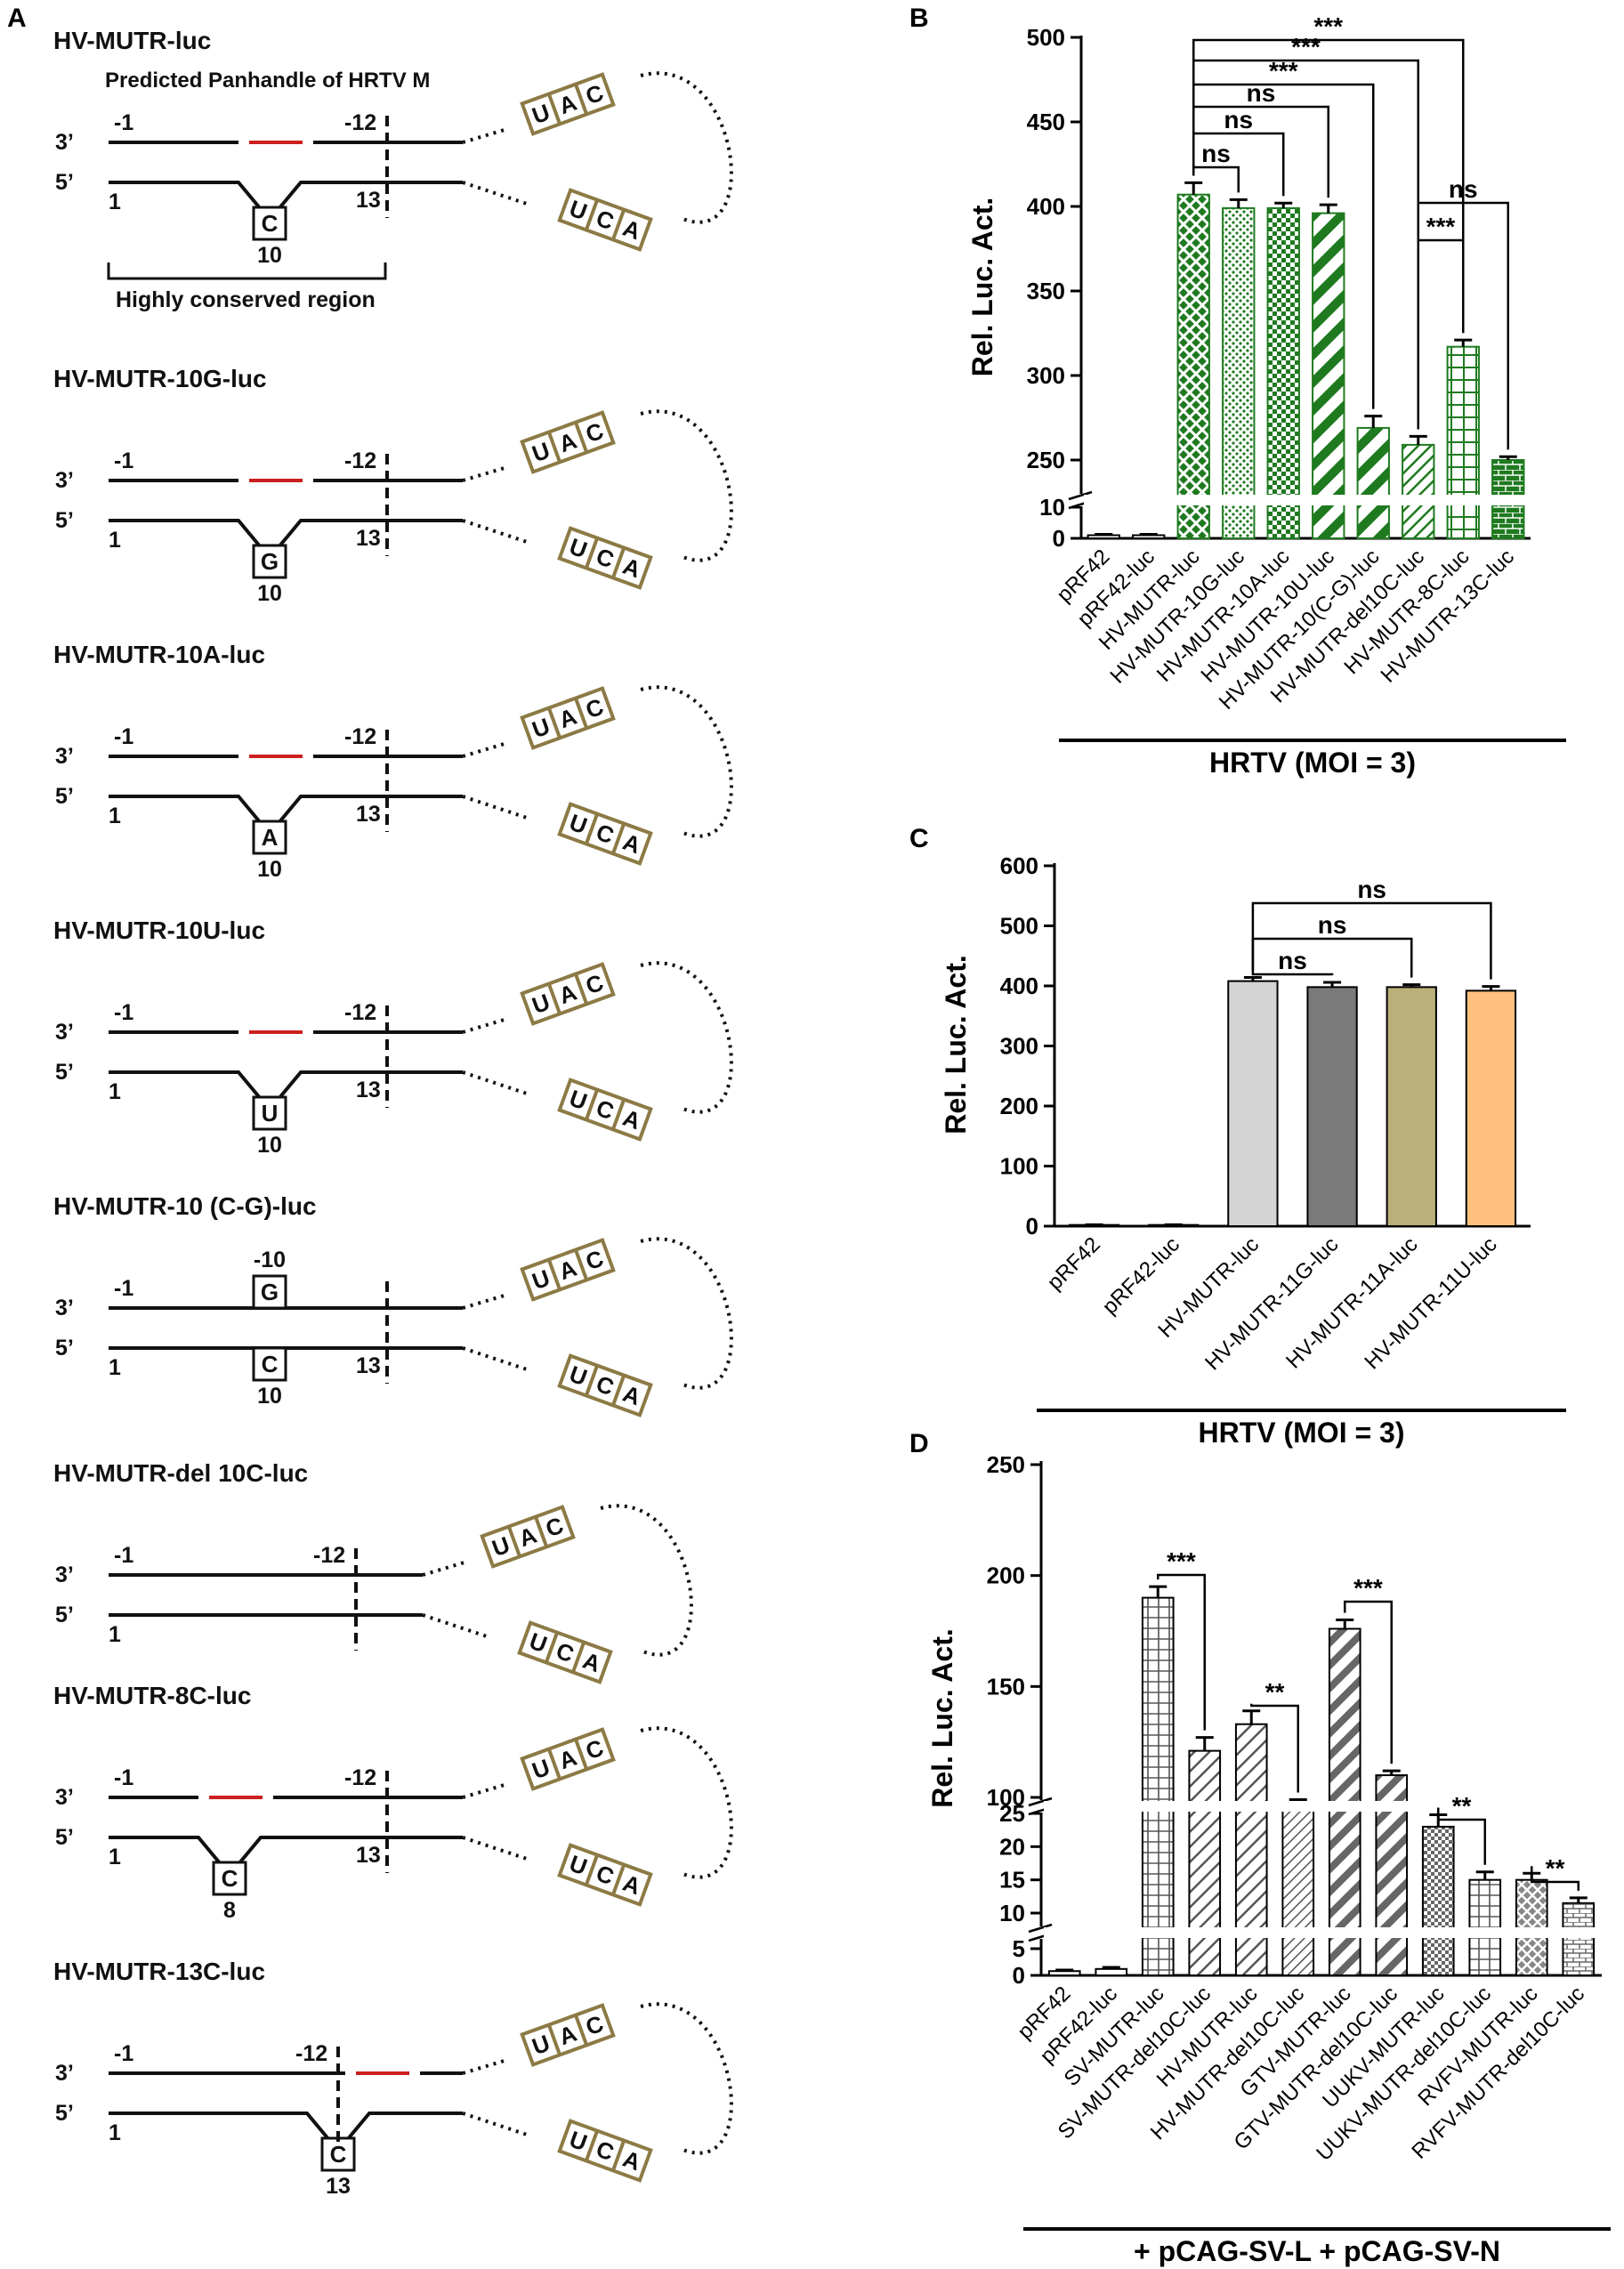 This screenshot has height=2269, width=1624. What do you see at coordinates (1046, 375) in the screenshot?
I see `y-tick-label: 300` at bounding box center [1046, 375].